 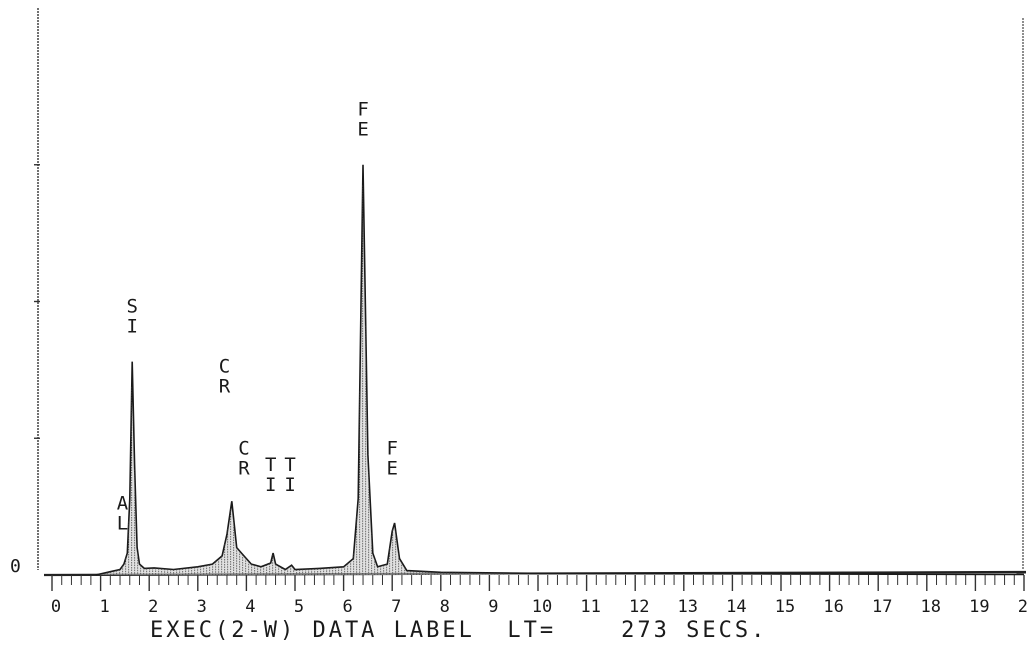 I want to click on x-tick-label: 19, so click(x=979, y=607).